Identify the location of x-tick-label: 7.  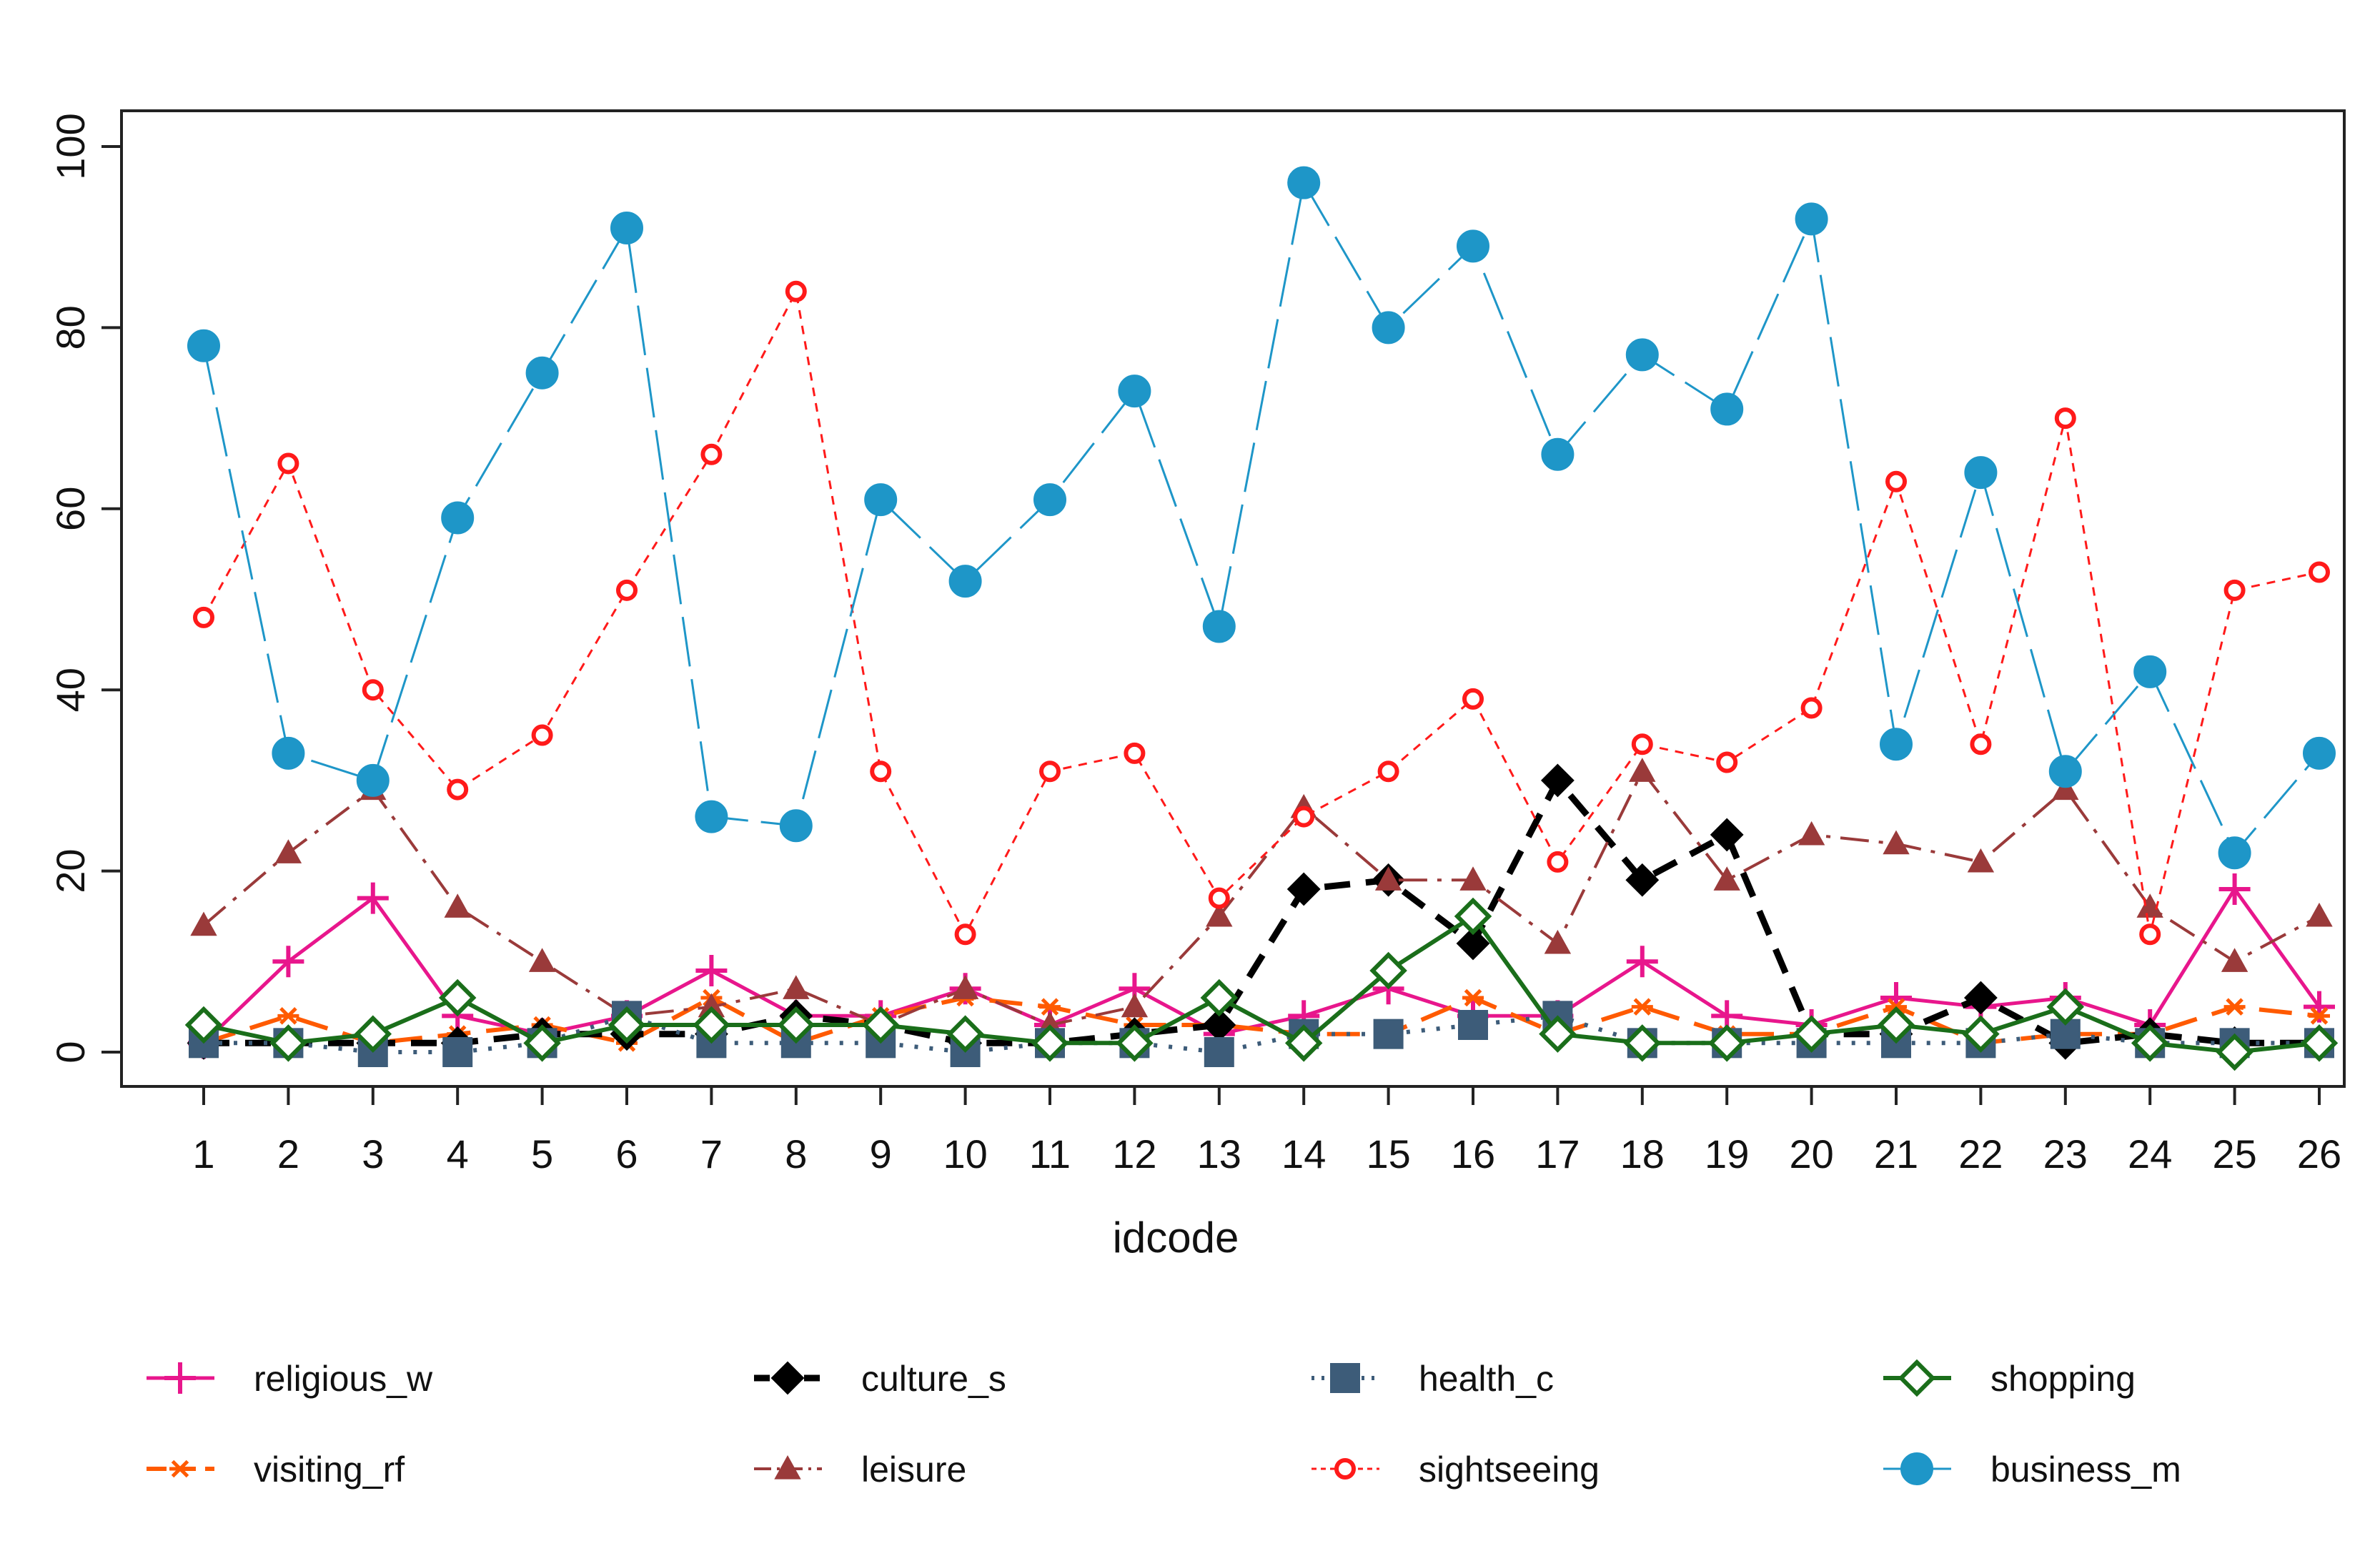
(711, 1153).